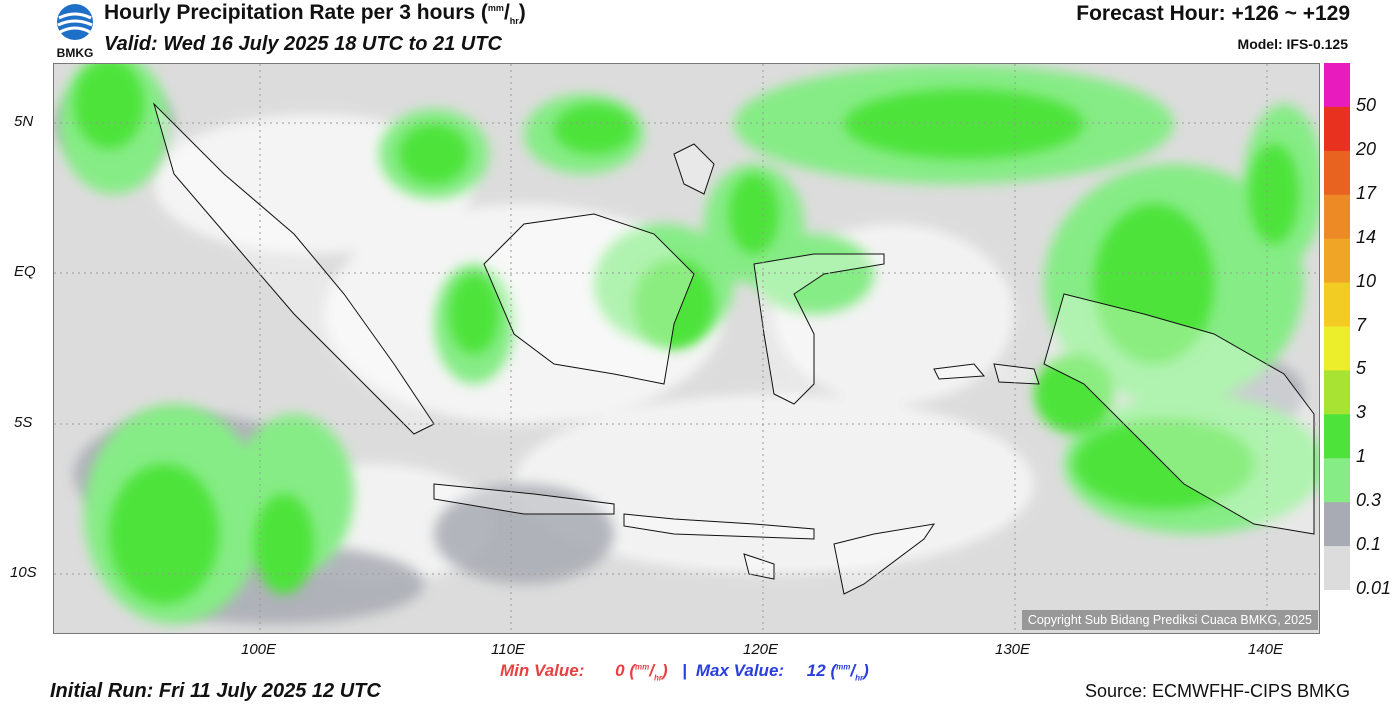 This screenshot has width=1400, height=709. I want to click on max-value: 12, so click(816, 670).